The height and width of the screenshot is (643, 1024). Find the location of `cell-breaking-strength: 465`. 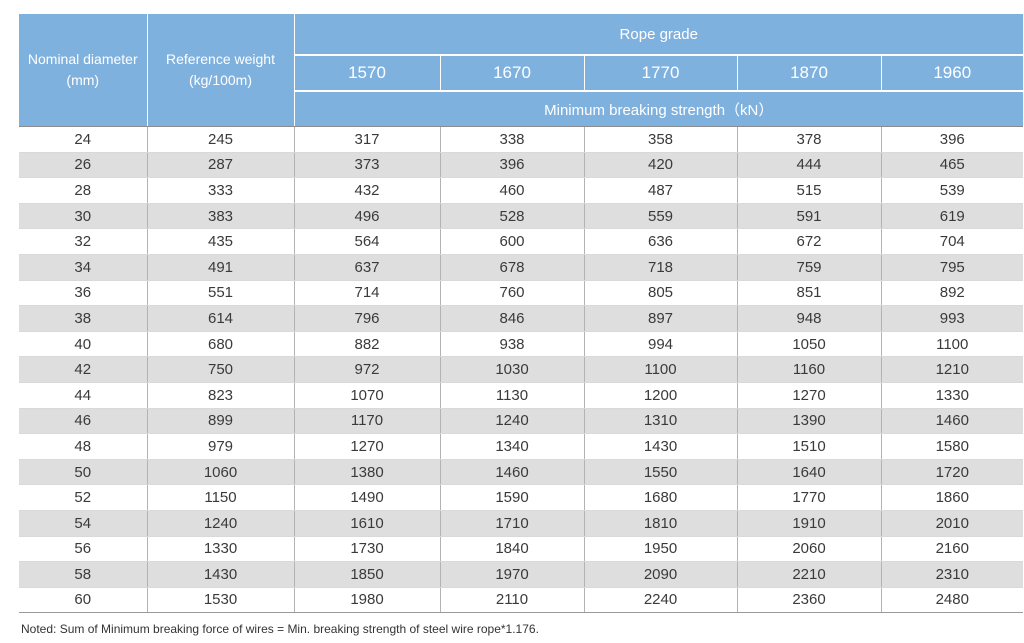

cell-breaking-strength: 465 is located at coordinates (952, 165).